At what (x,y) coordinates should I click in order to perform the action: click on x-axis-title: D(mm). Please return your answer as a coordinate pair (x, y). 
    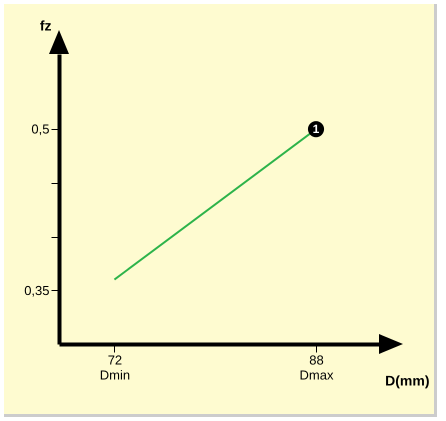
    Looking at the image, I should click on (407, 380).